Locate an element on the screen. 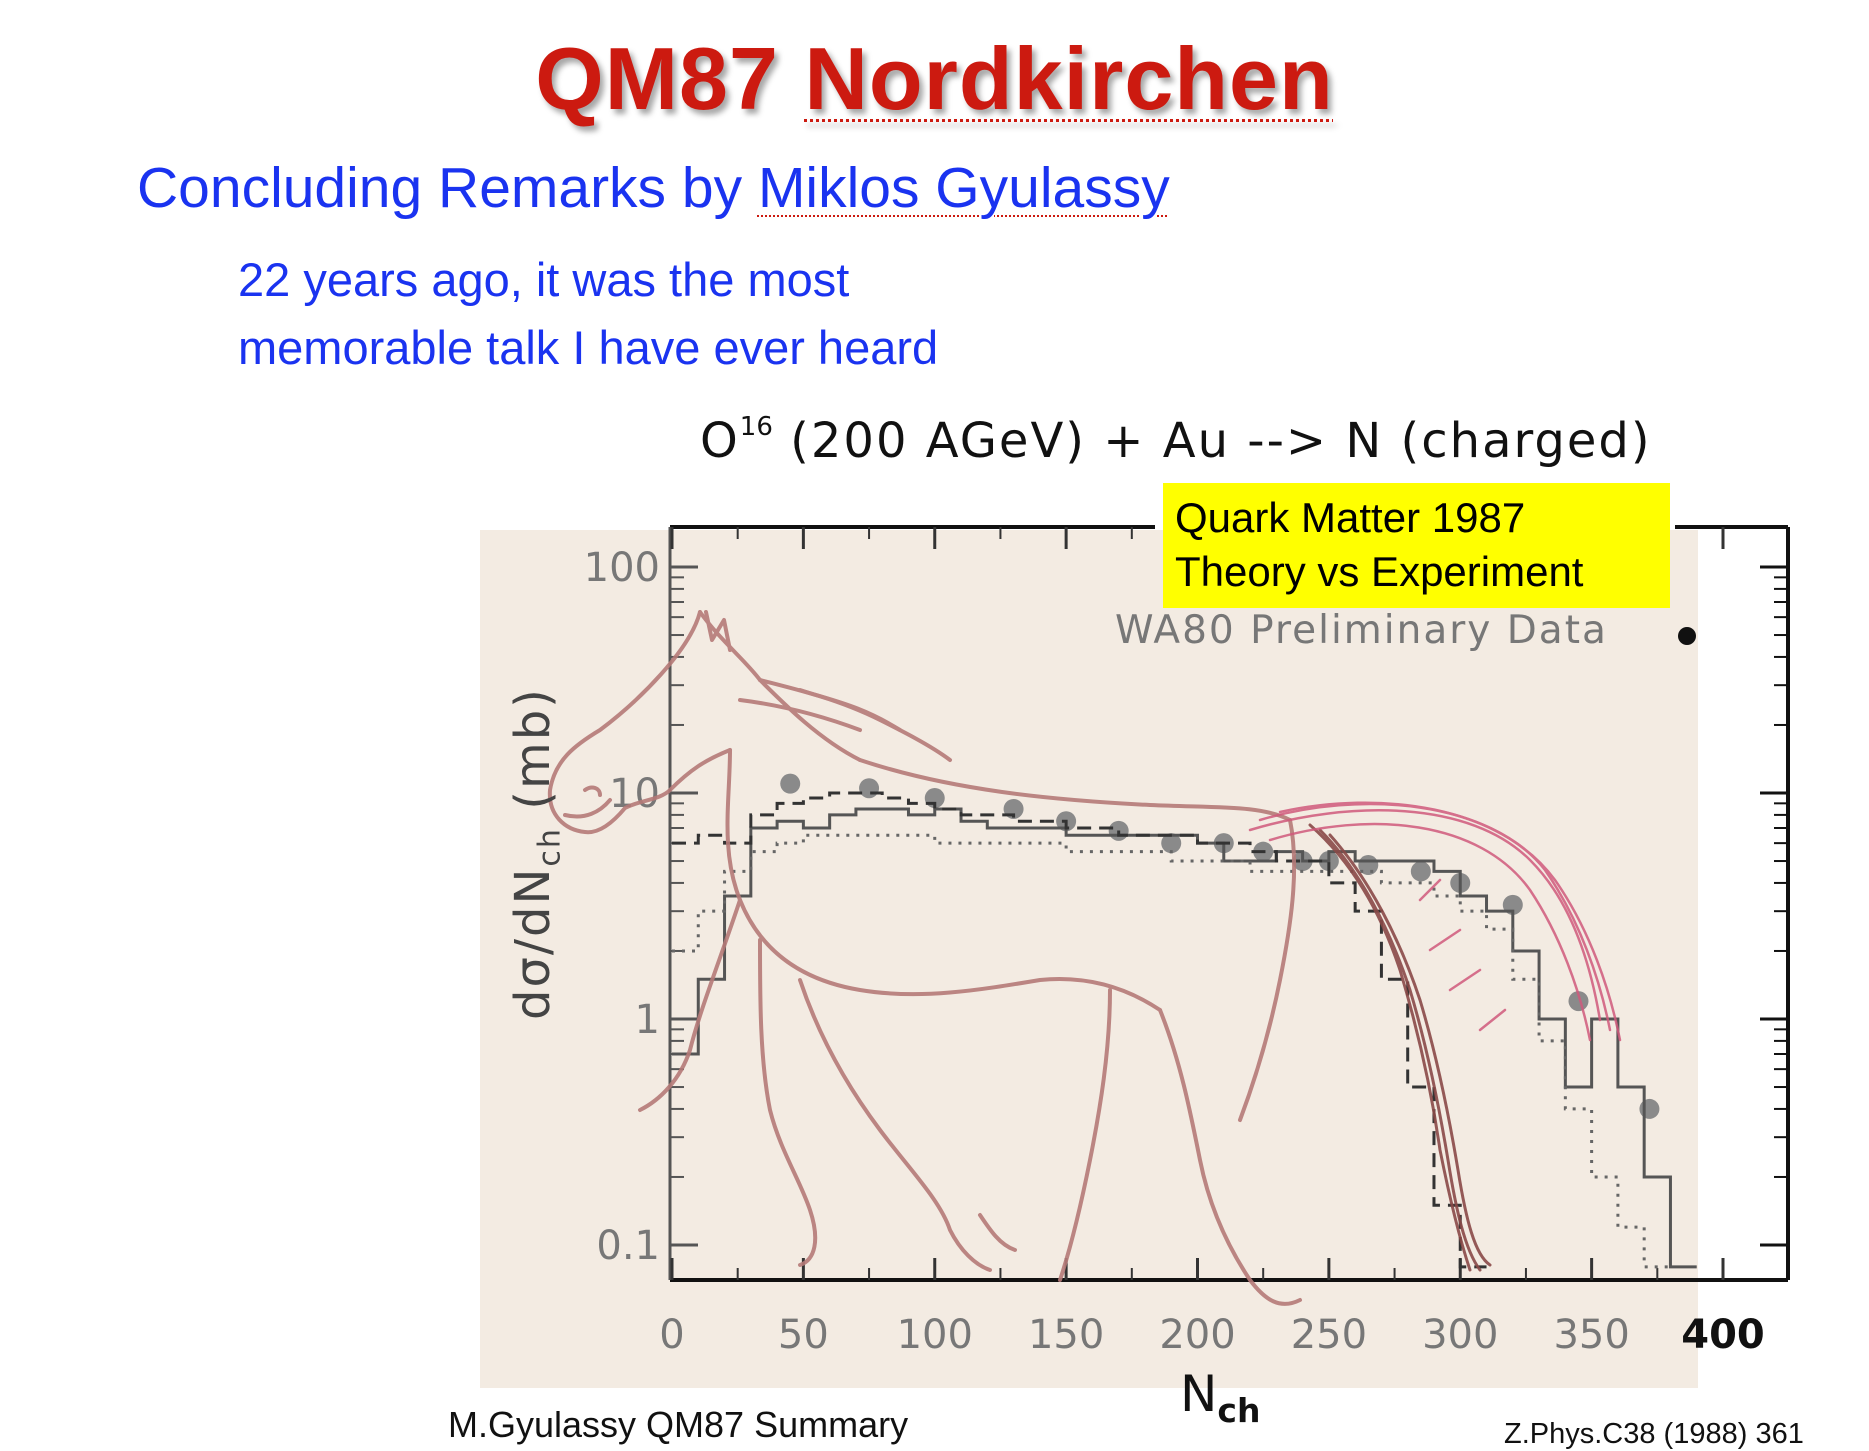  x-tick-label: 100 is located at coordinates (935, 1335).